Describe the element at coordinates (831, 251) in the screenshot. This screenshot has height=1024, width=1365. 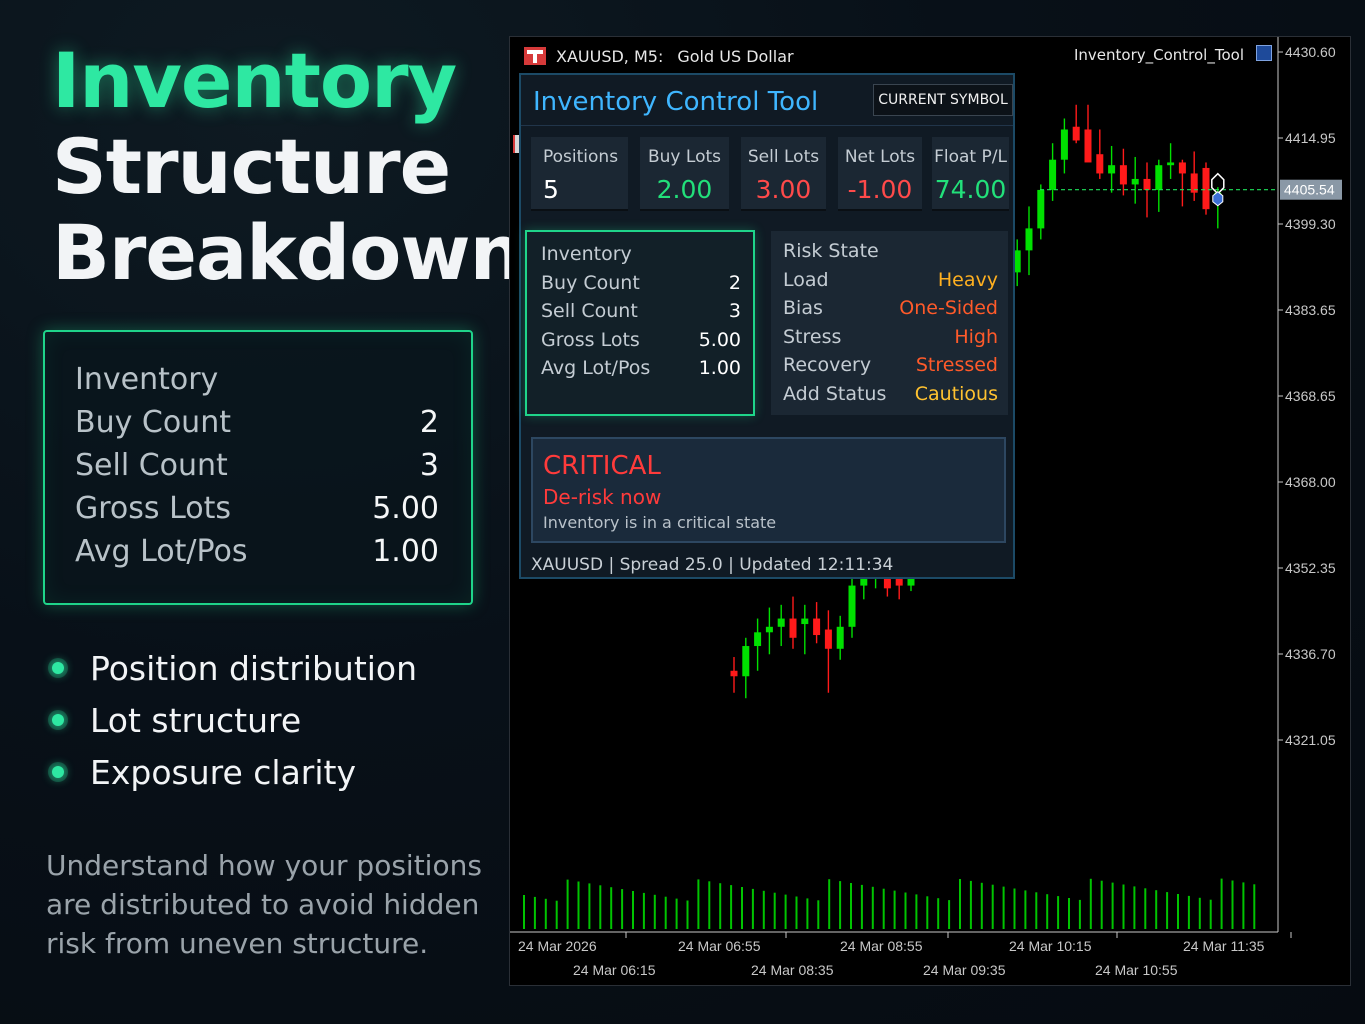
I see `risk-heading: Risk State` at that location.